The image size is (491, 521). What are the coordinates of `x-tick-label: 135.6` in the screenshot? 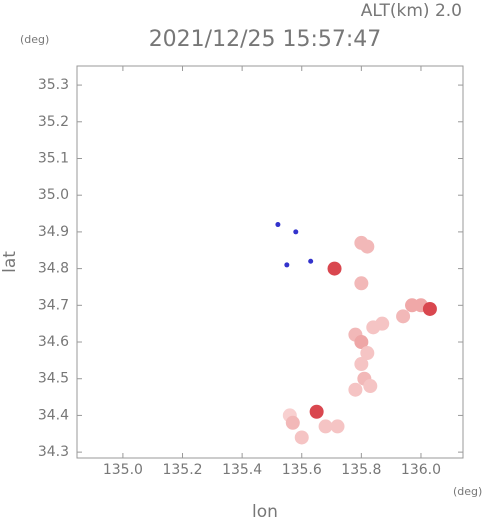 It's located at (302, 470).